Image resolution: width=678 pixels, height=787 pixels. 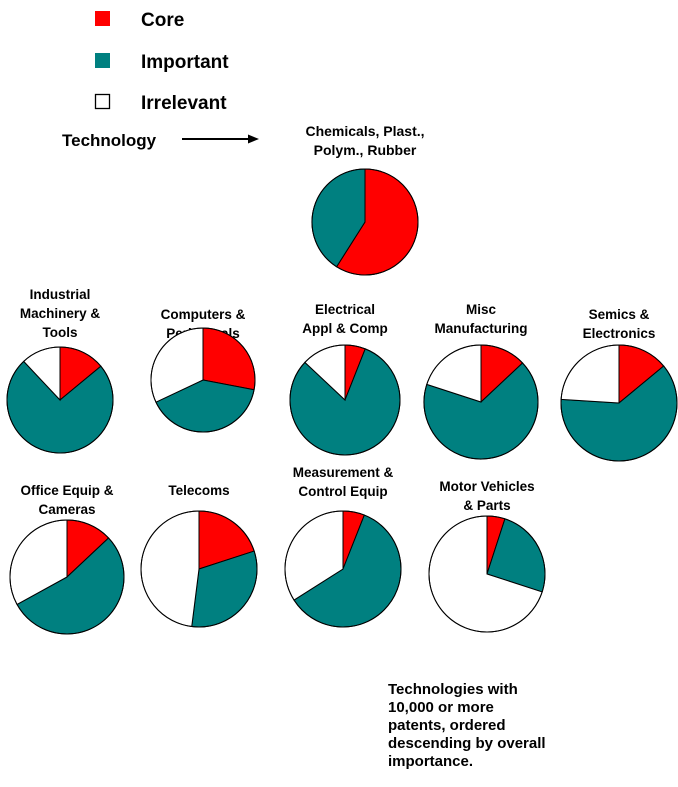 I want to click on legend-item-irrelevant: Irrelevant, so click(x=160, y=103).